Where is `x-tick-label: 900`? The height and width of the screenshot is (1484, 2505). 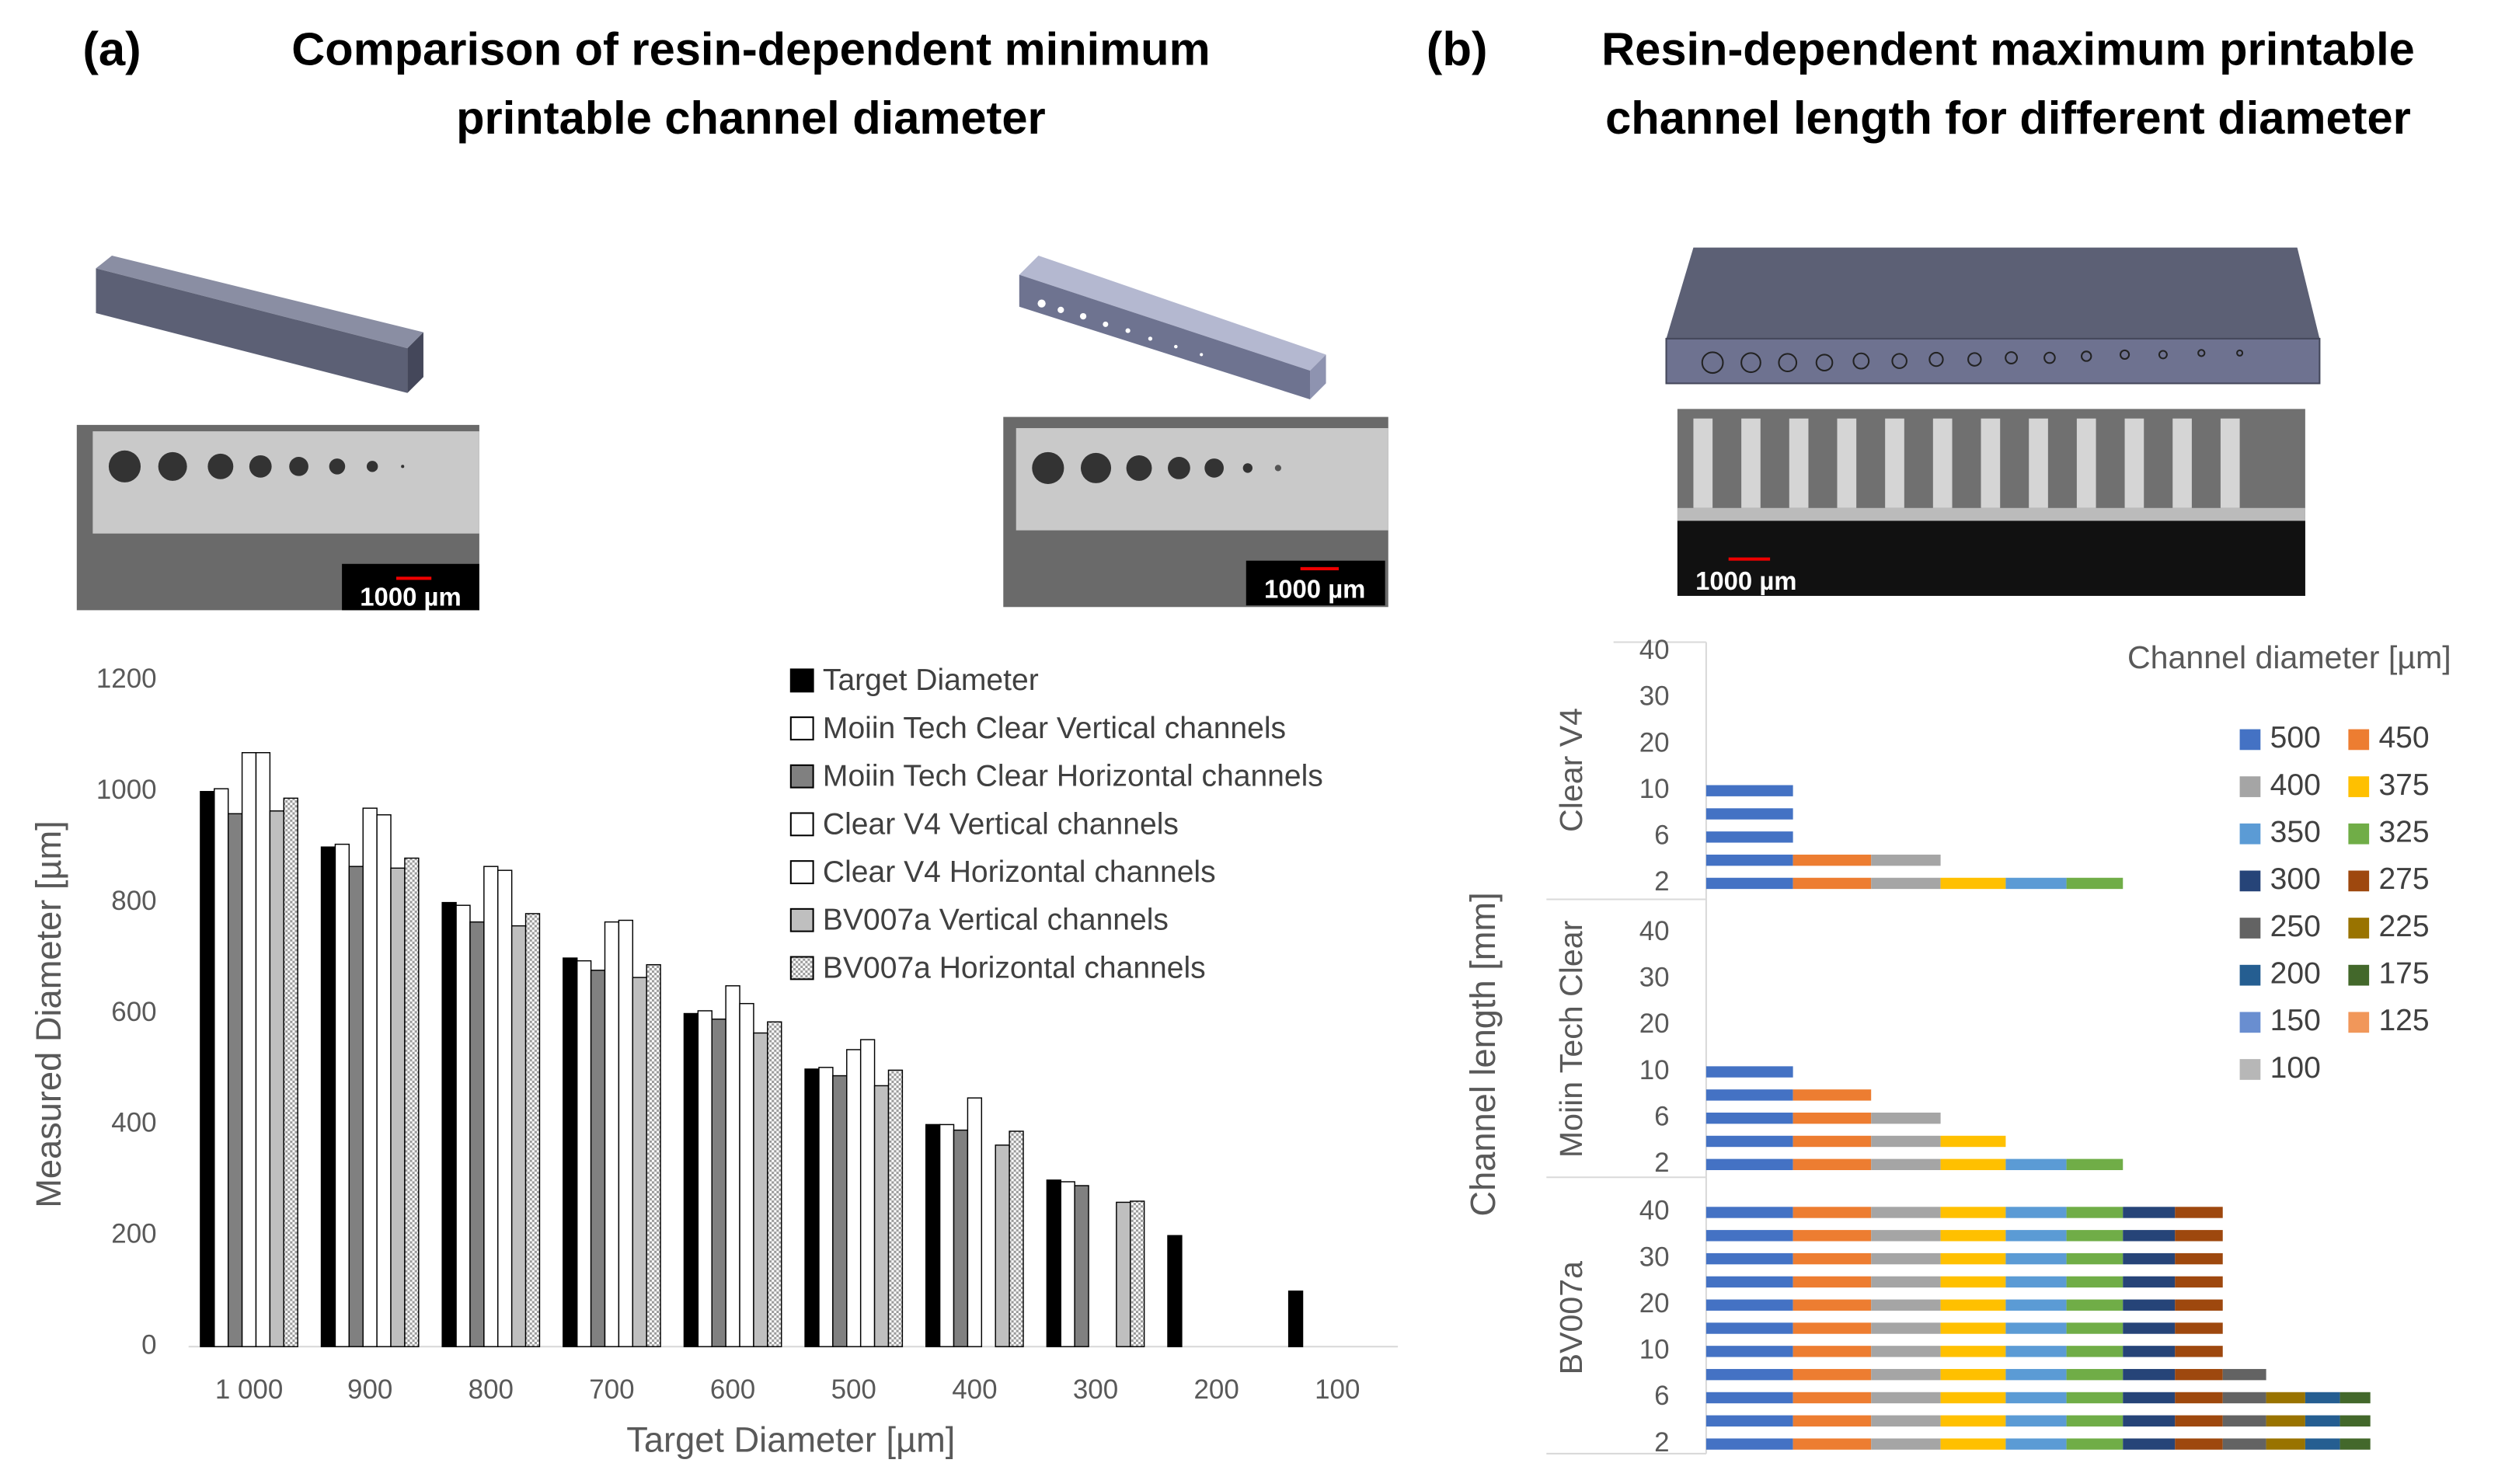
x-tick-label: 900 is located at coordinates (370, 1389).